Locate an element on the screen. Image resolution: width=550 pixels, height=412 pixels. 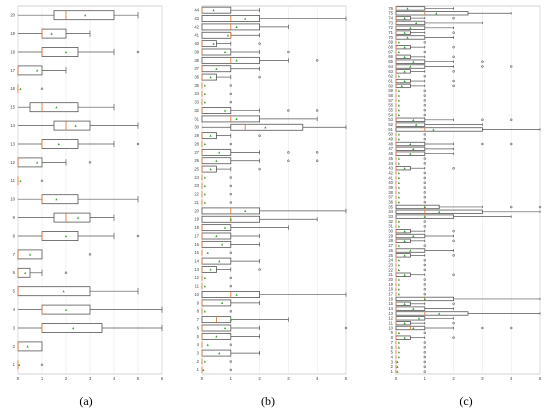
y-tick-label-c-4: 4 is located at coordinates (392, 356).